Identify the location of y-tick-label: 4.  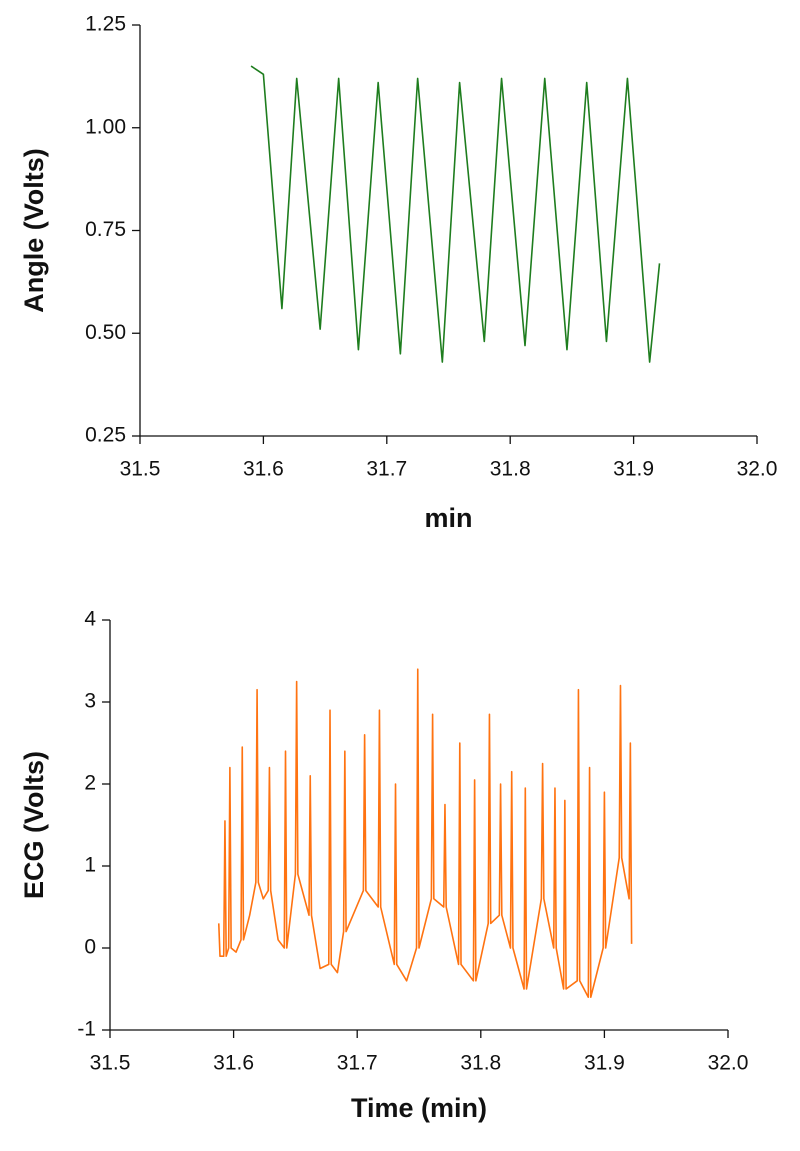
(90, 619).